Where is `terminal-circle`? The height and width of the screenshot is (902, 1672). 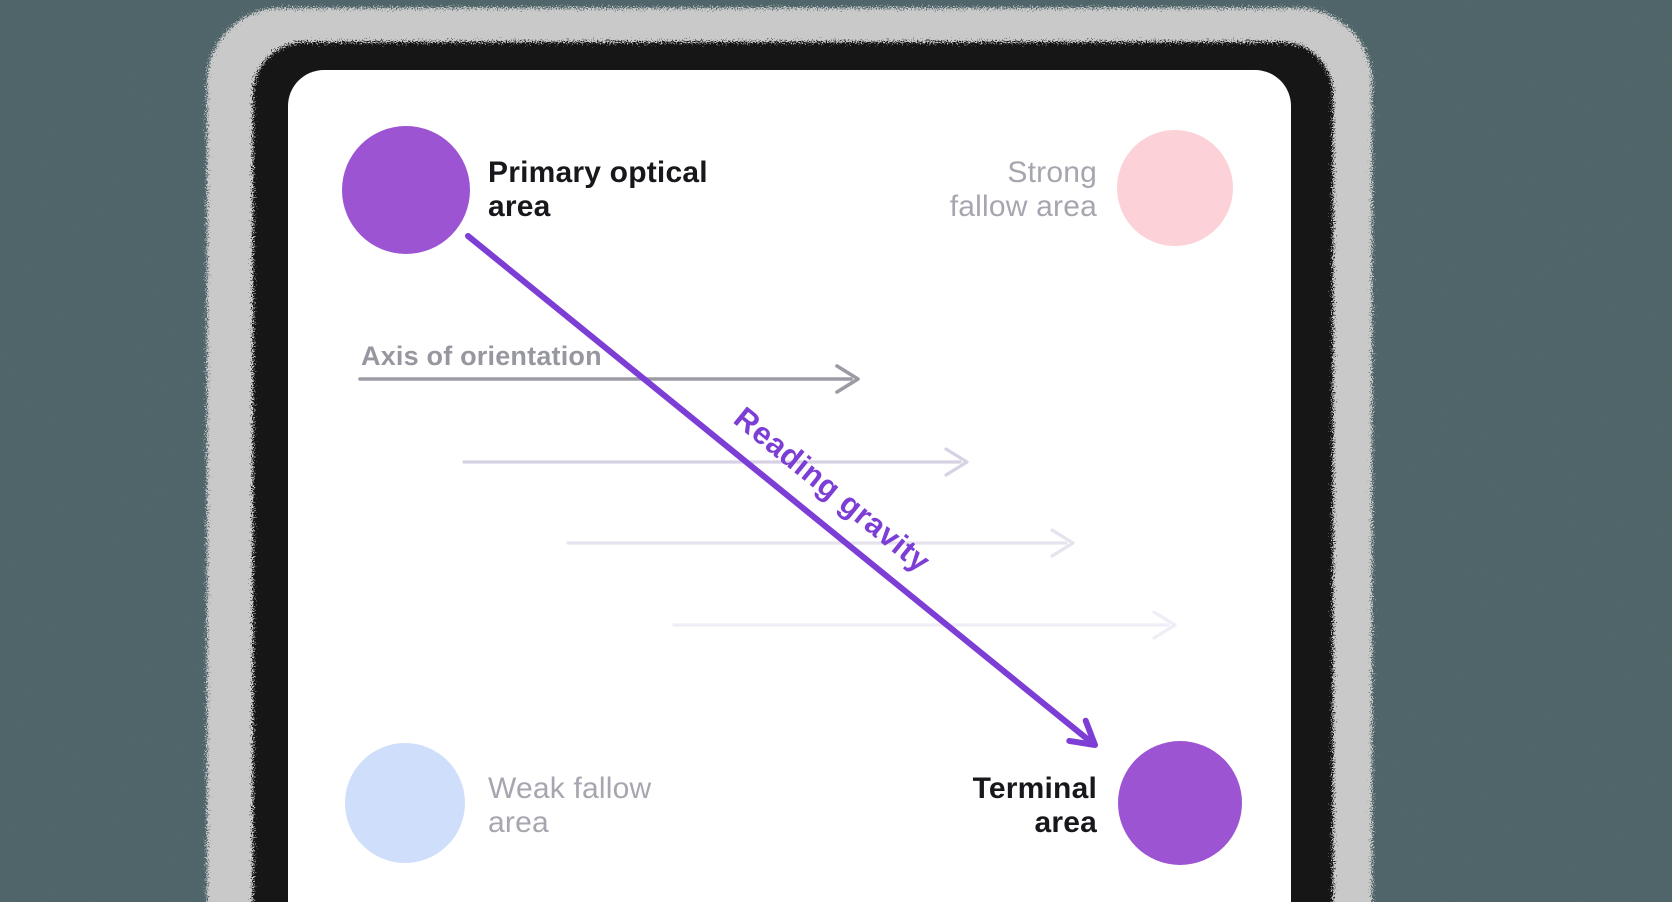 terminal-circle is located at coordinates (1180, 803).